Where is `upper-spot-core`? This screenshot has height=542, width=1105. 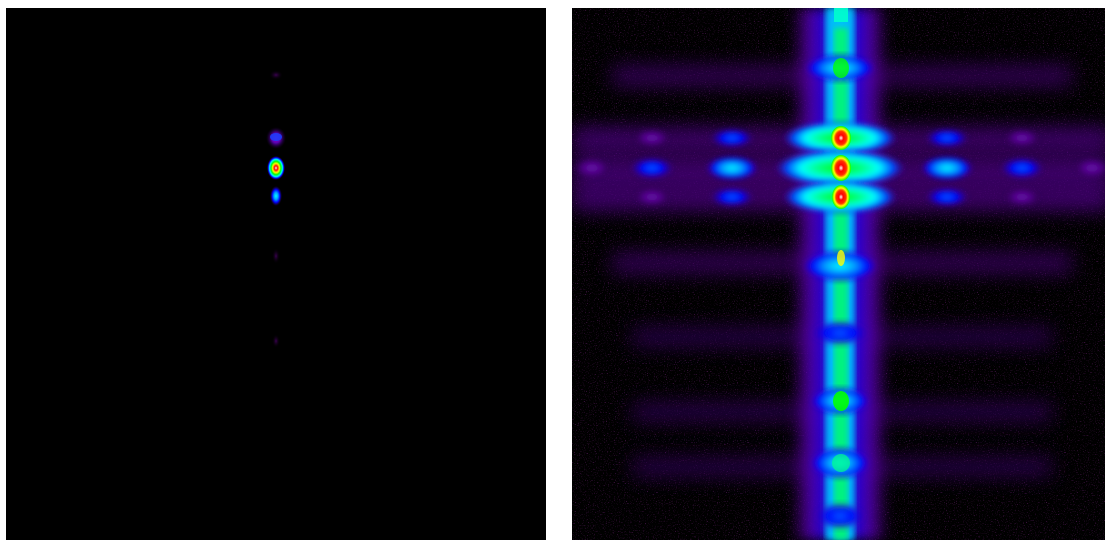
upper-spot-core is located at coordinates (276, 137).